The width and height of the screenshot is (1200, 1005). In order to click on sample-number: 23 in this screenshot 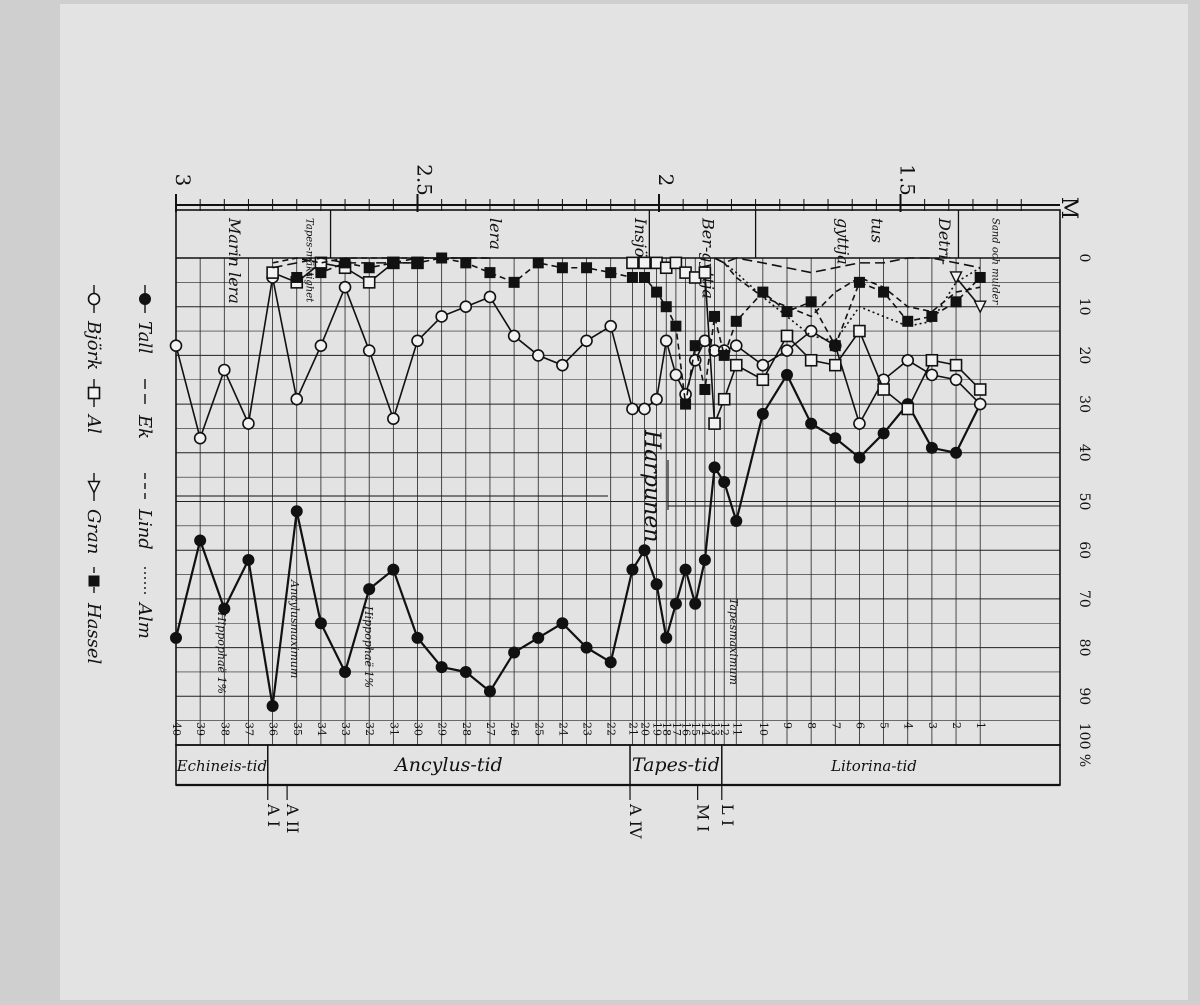, I will do `click(587, 729)`.